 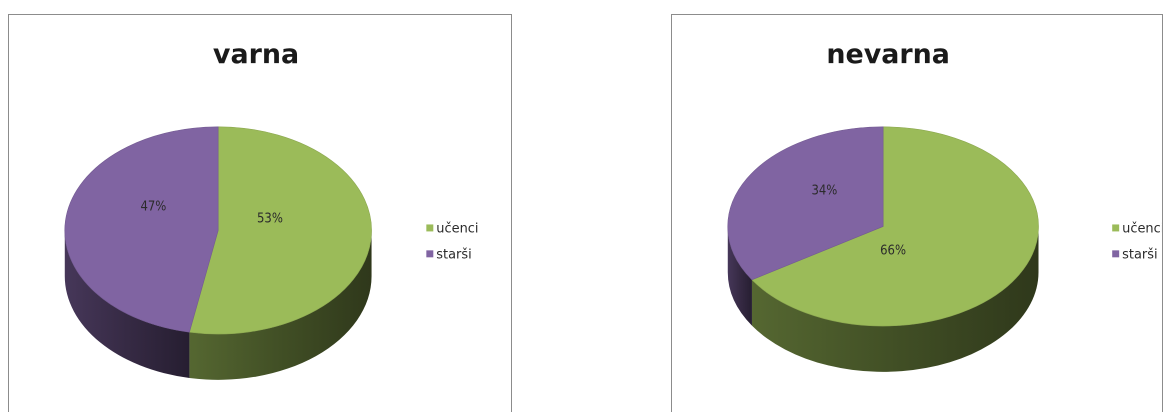 I want to click on chart-title: varna, so click(x=256, y=54).